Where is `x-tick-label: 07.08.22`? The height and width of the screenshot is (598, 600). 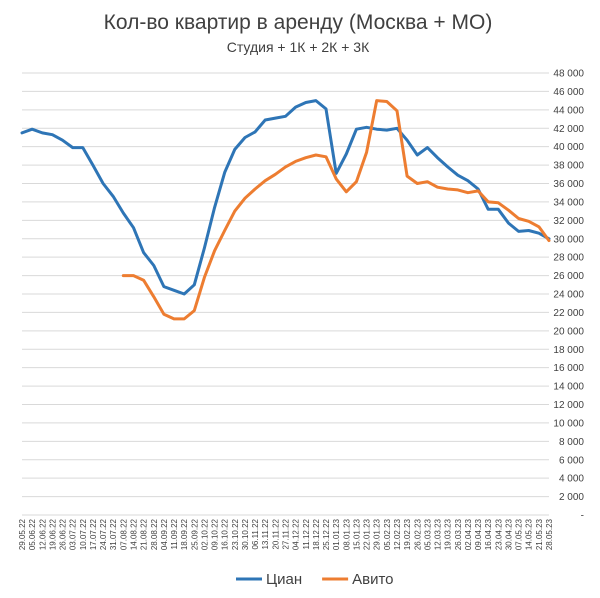
x-tick-label: 07.08.22 is located at coordinates (123, 534).